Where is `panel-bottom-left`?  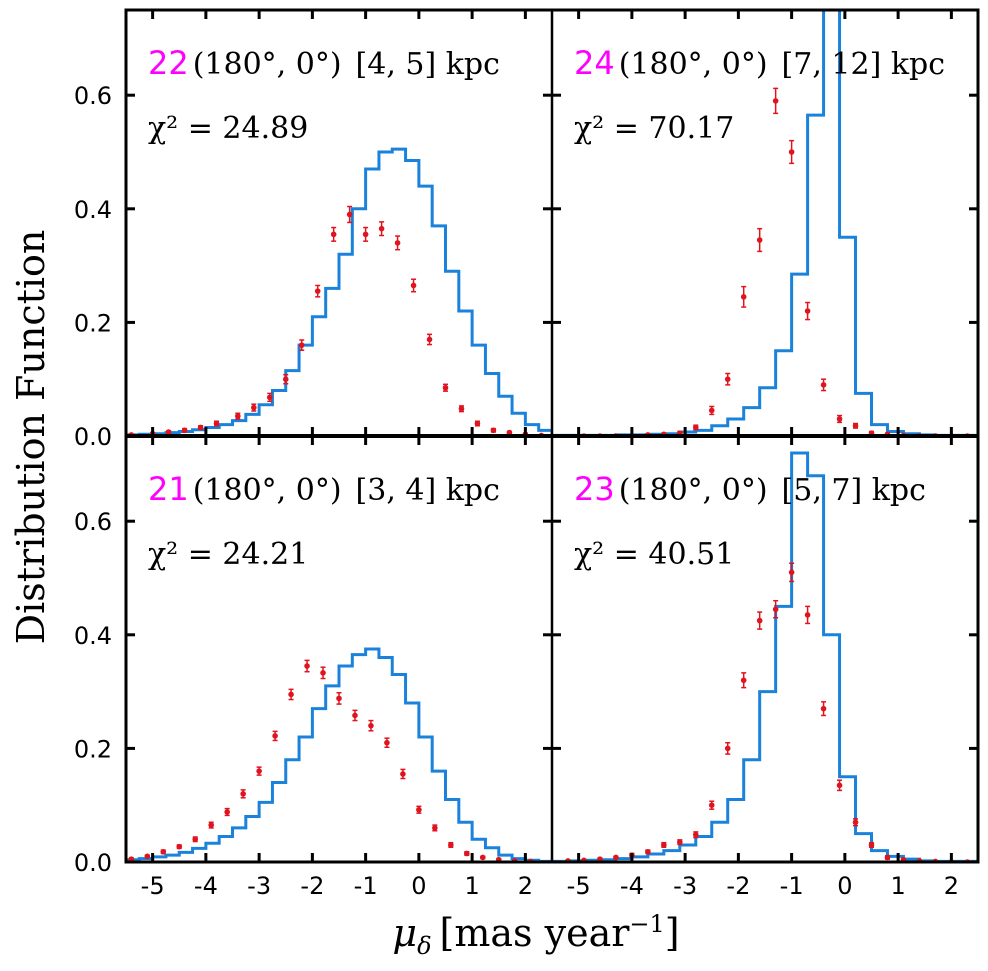 panel-bottom-left is located at coordinates (339, 754).